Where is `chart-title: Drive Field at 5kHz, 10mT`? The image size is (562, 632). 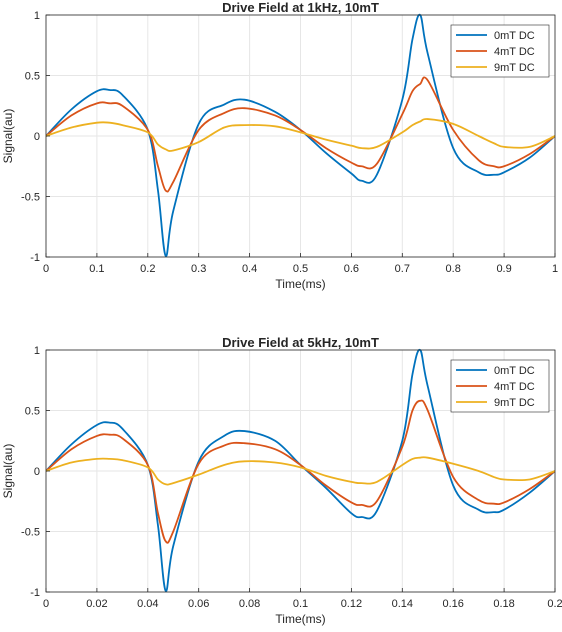 chart-title: Drive Field at 5kHz, 10mT is located at coordinates (300, 342).